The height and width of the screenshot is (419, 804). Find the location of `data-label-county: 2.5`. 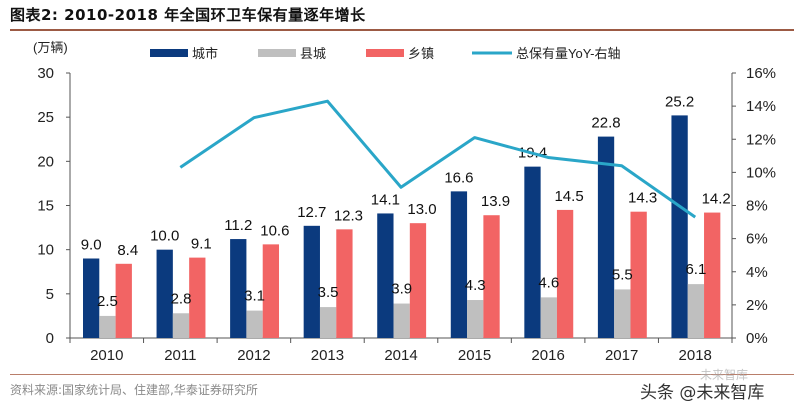

data-label-county: 2.5 is located at coordinates (107, 301).